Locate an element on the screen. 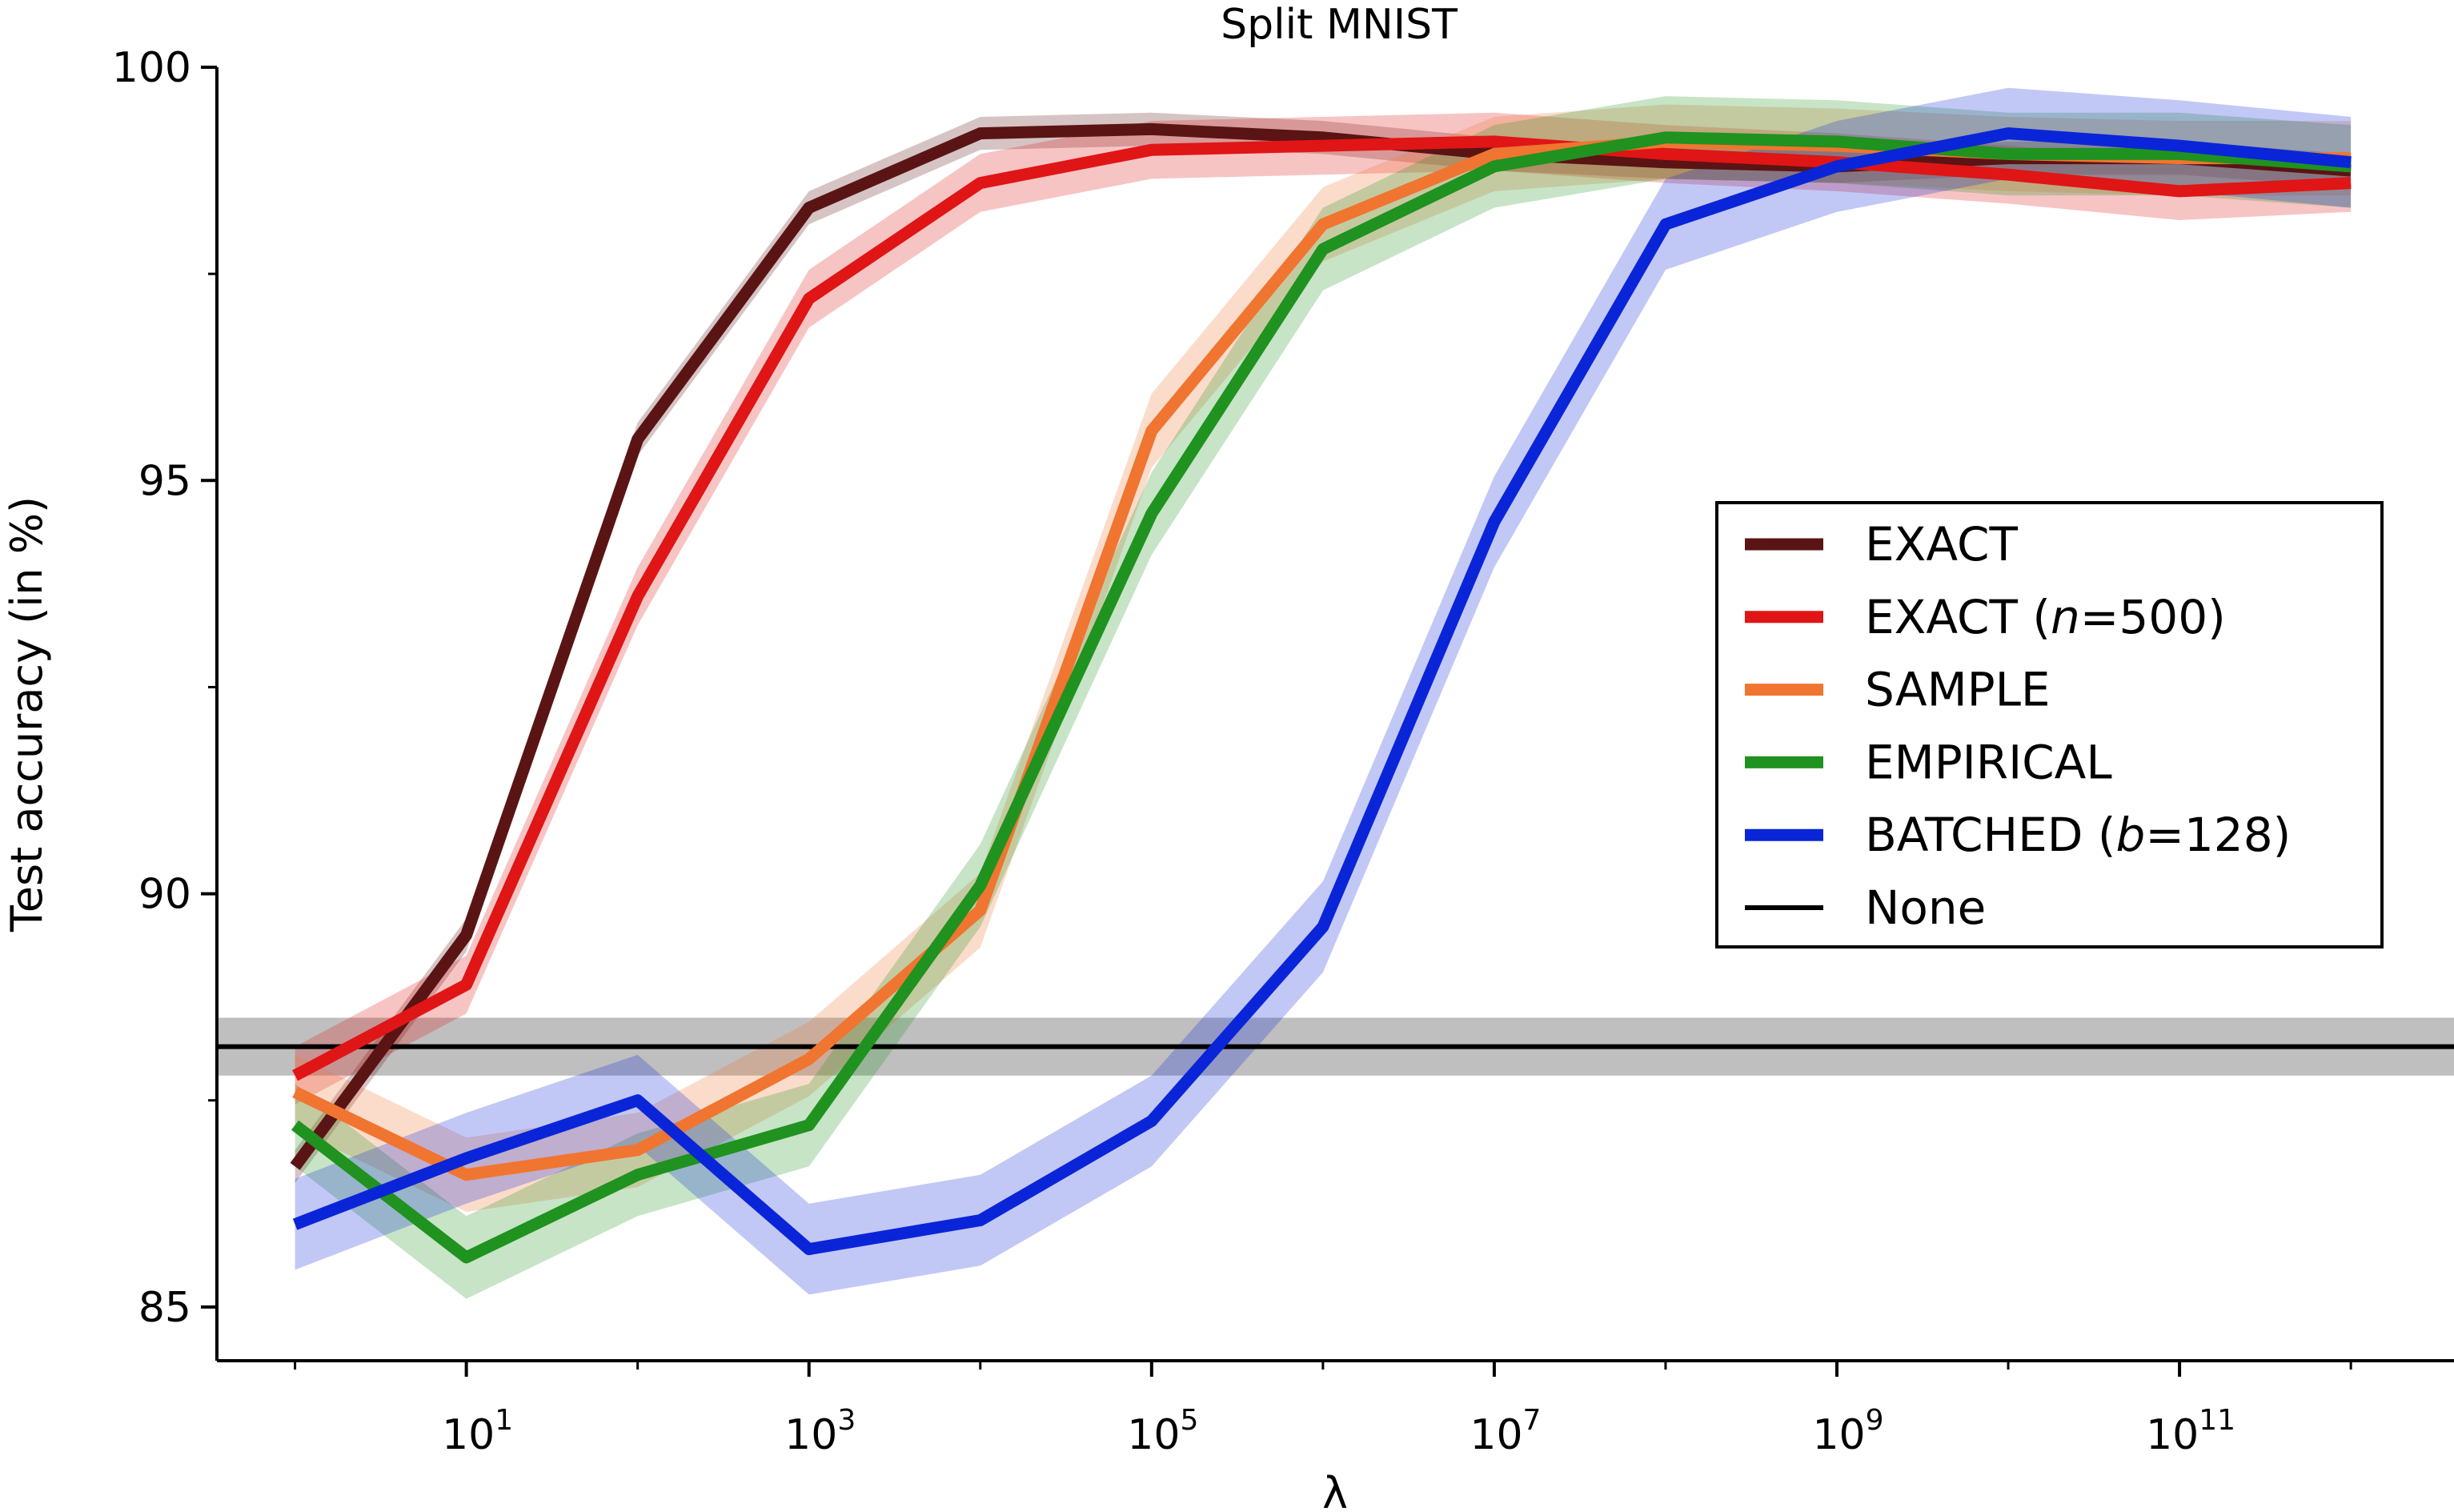 The image size is (2454, 1512). legend-label-sample: SAMPLE is located at coordinates (1958, 690).